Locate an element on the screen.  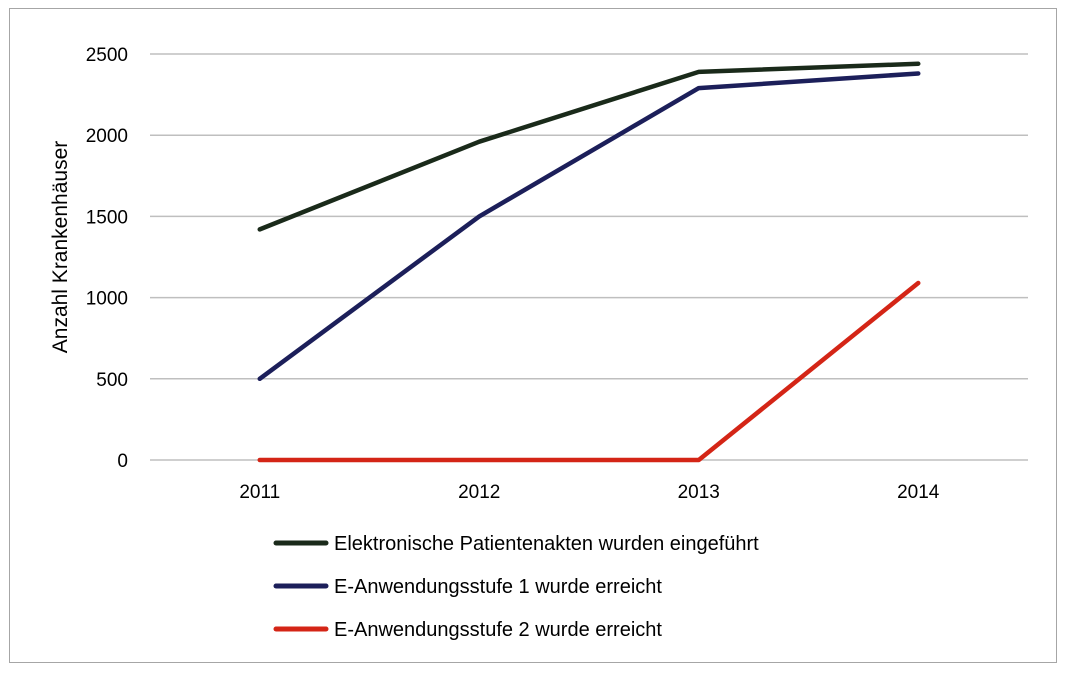
y-tick-label: 1000 is located at coordinates (107, 299).